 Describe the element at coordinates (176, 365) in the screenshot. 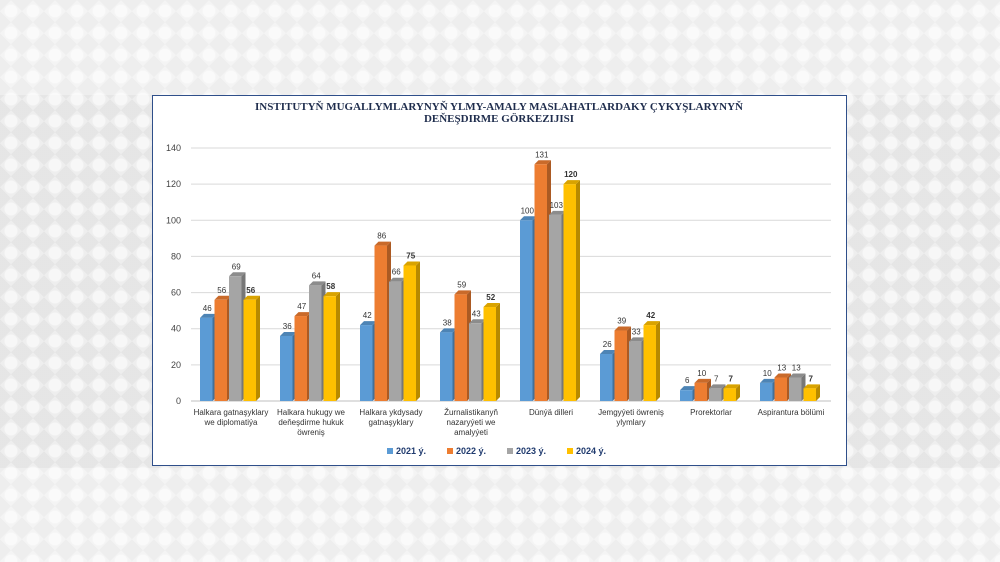

I see `y-tick-label: 20` at that location.